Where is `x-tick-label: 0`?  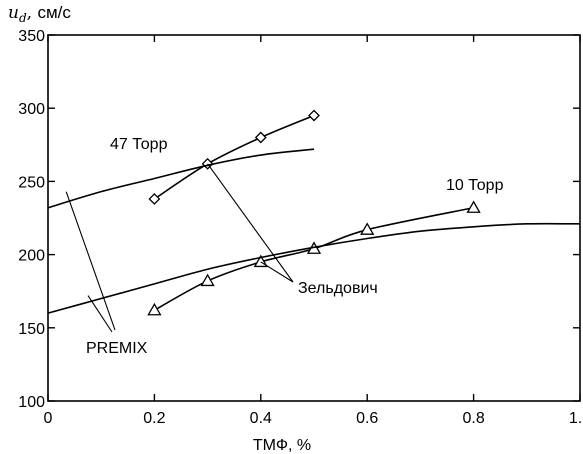
x-tick-label: 0 is located at coordinates (48, 418).